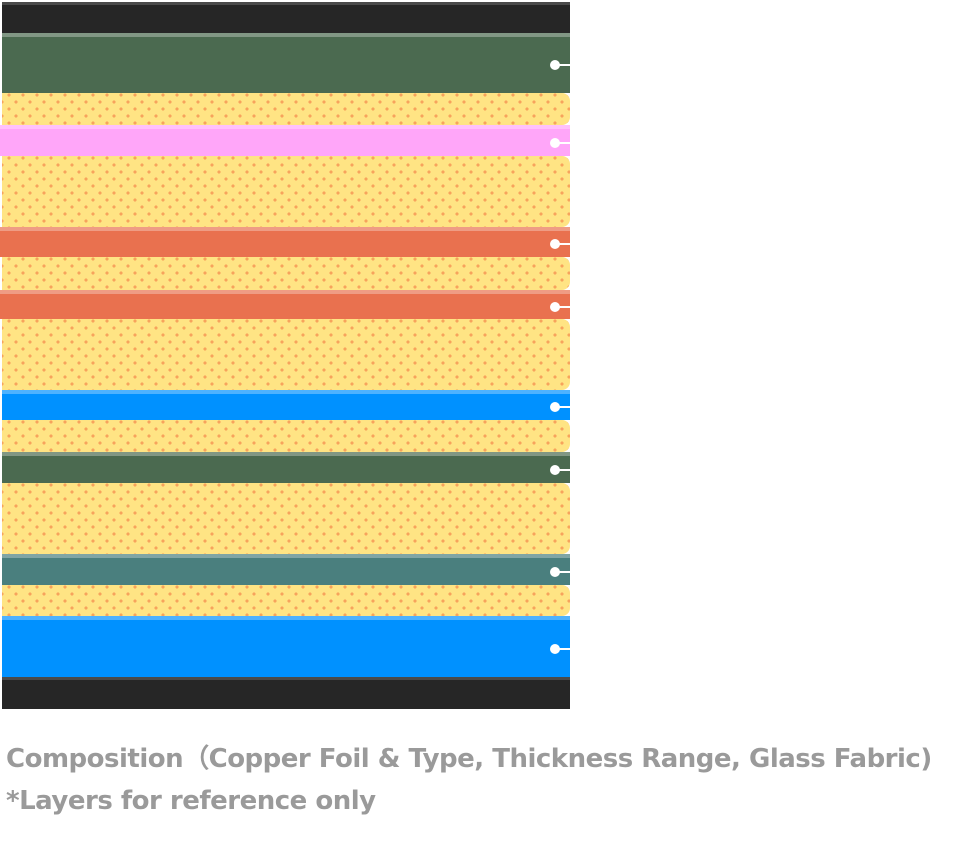 The image size is (962, 841). Describe the element at coordinates (191, 801) in the screenshot. I see `caption-note: *Layers for reference only` at that location.